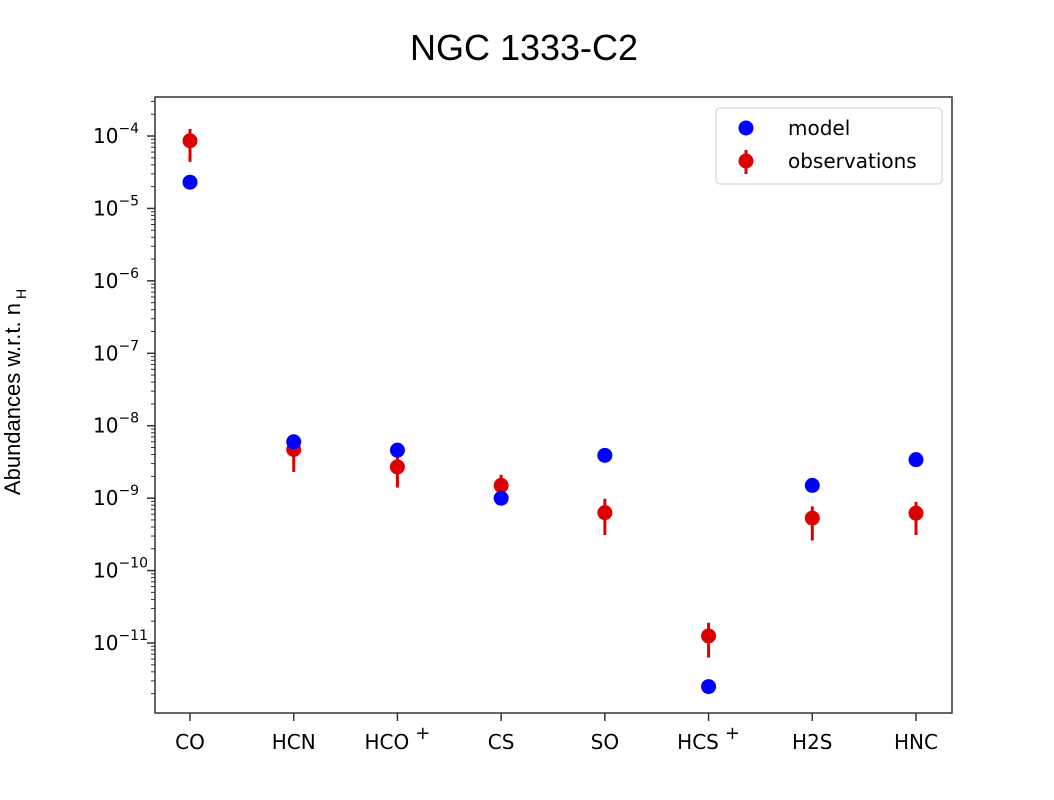 Image resolution: width=1054 pixels, height=800 pixels. I want to click on y-axis-label: Abundances w.r.t. n H, so click(14, 392).